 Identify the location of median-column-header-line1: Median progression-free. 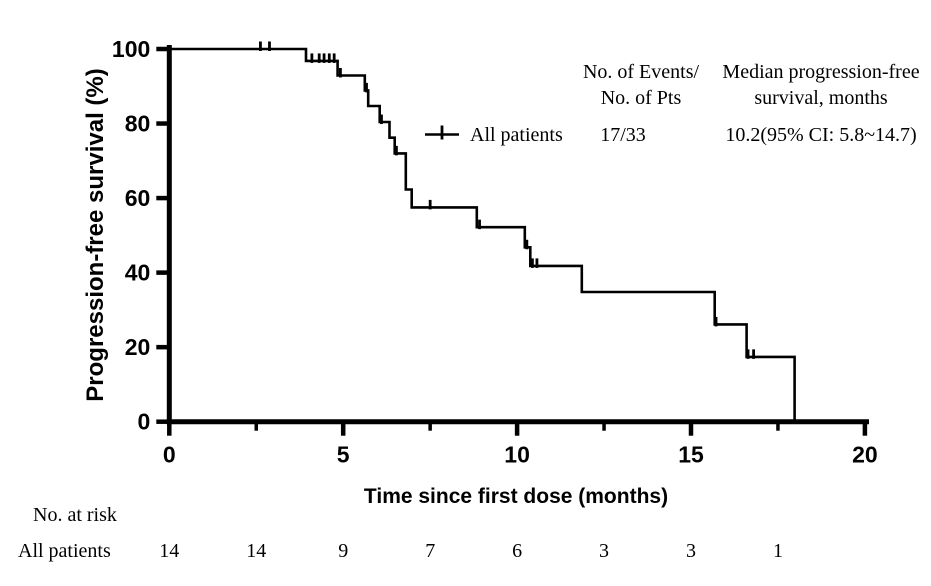
(820, 72).